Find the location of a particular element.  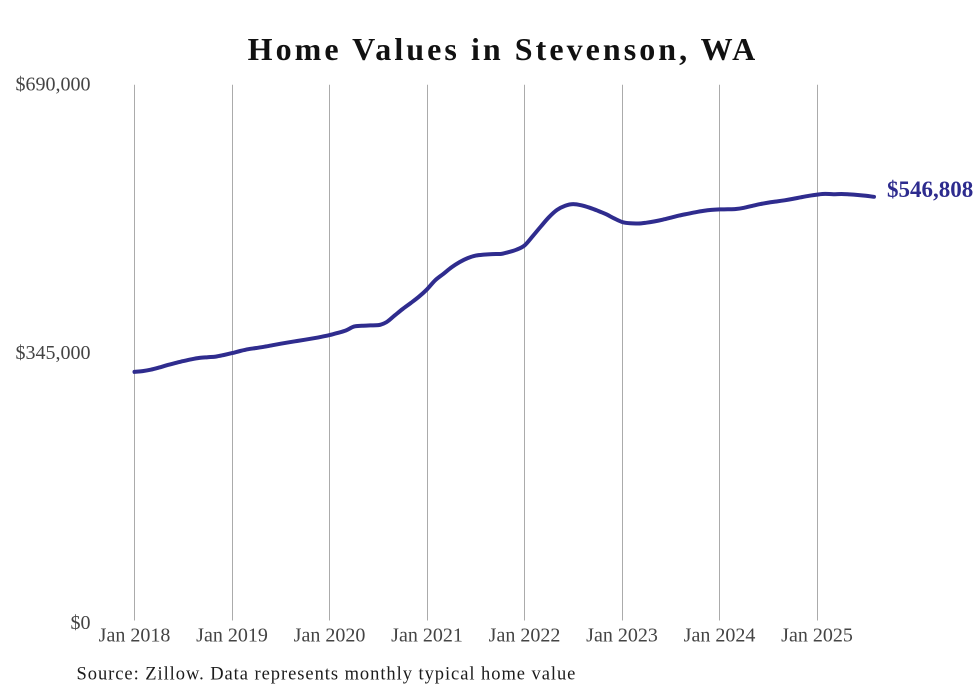

svg-text: Jan 2019 is located at coordinates (232, 636).